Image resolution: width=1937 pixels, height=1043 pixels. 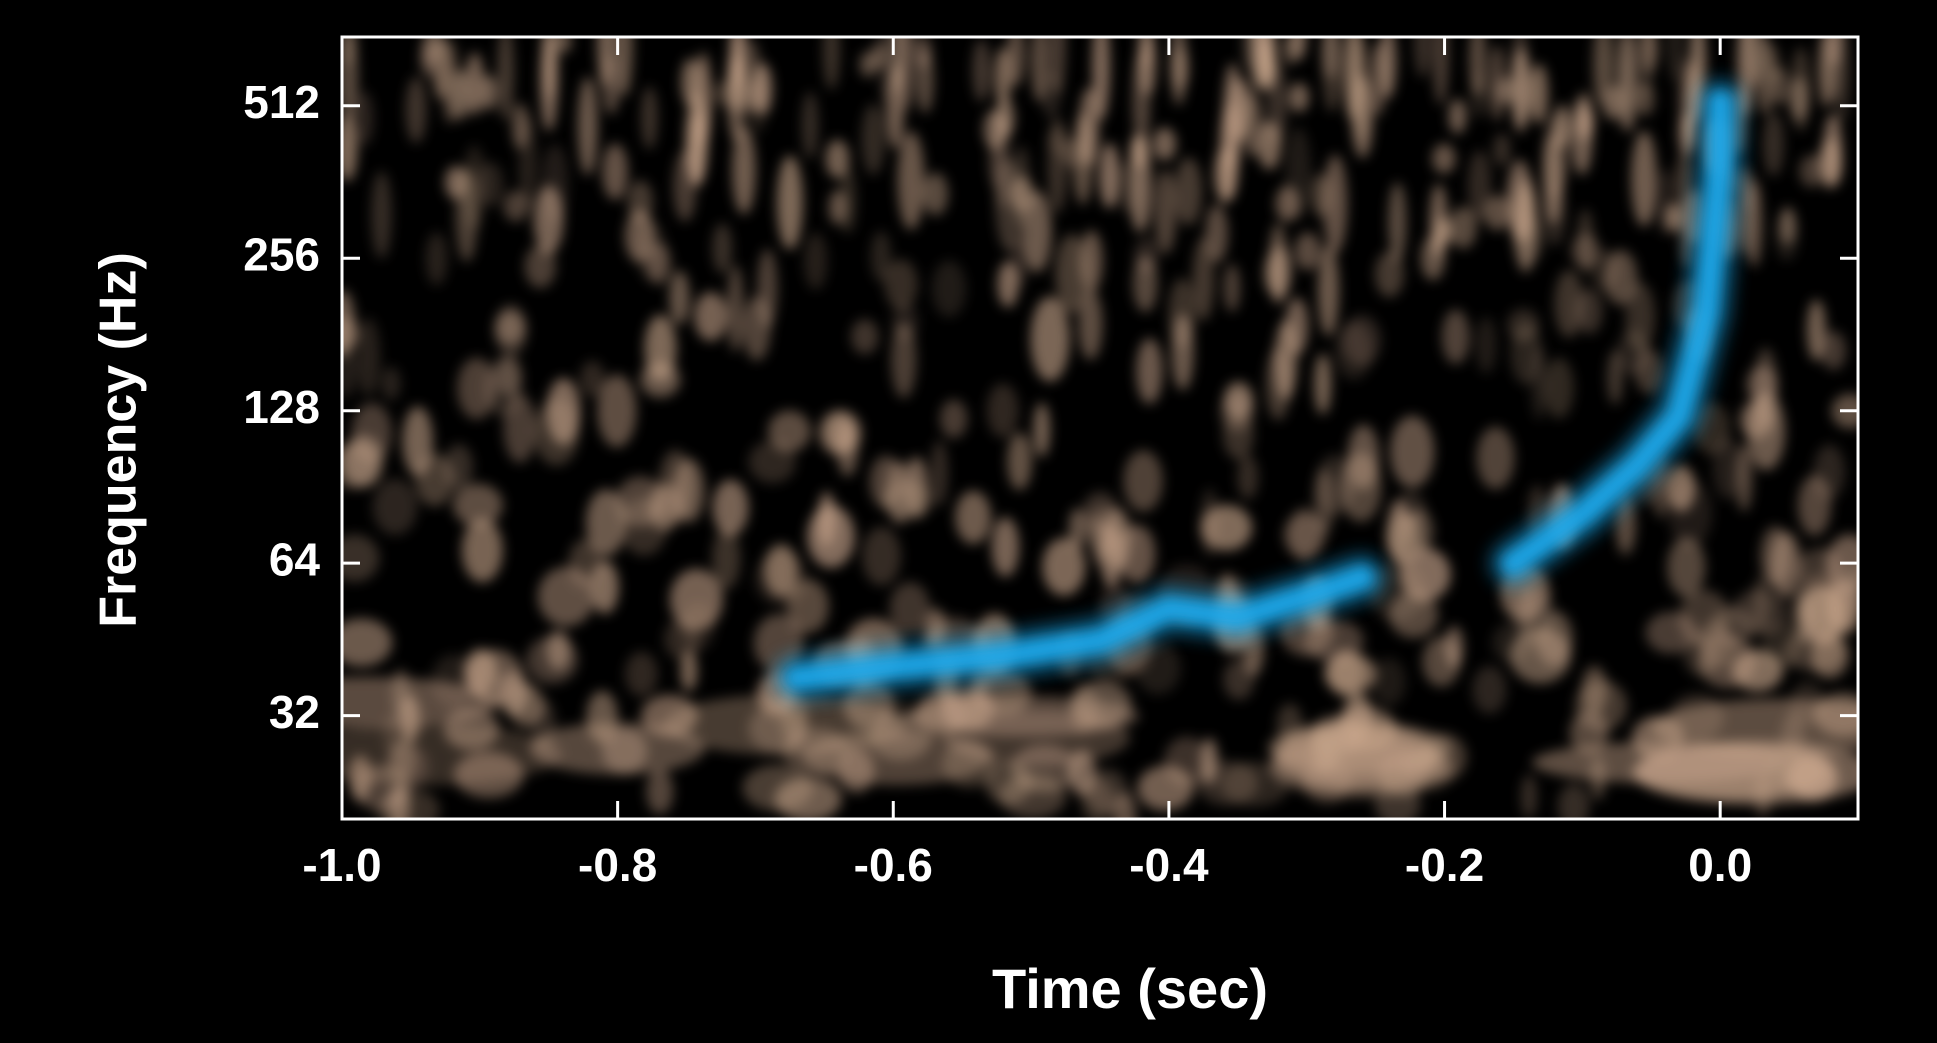 I want to click on y-tick-label: 512, so click(x=281, y=102).